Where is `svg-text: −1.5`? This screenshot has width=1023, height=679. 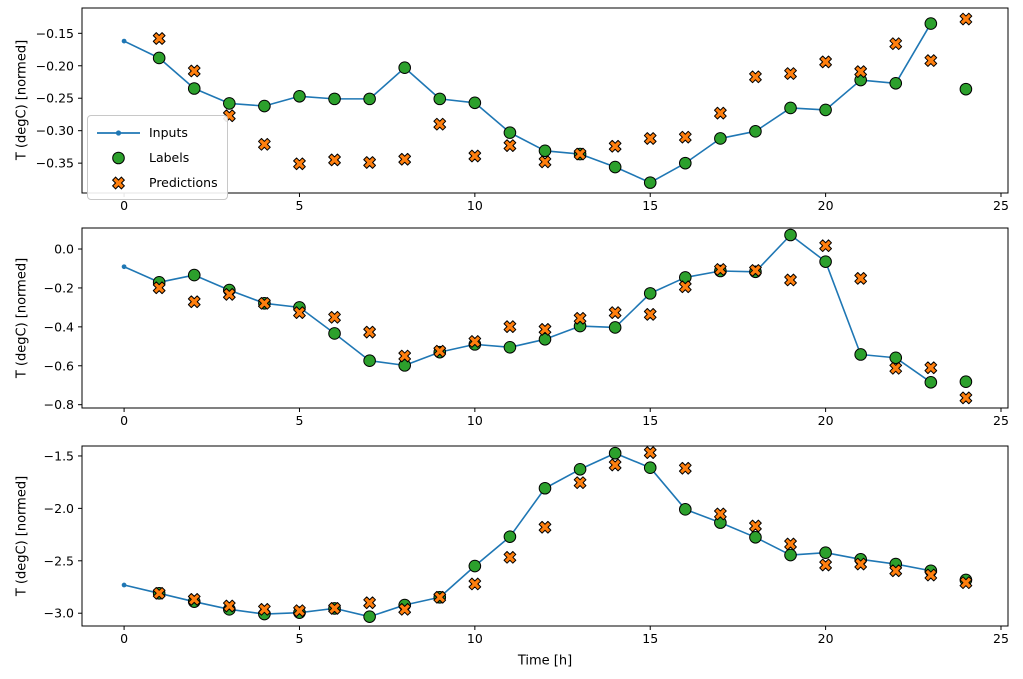 svg-text: −1.5 is located at coordinates (59, 455).